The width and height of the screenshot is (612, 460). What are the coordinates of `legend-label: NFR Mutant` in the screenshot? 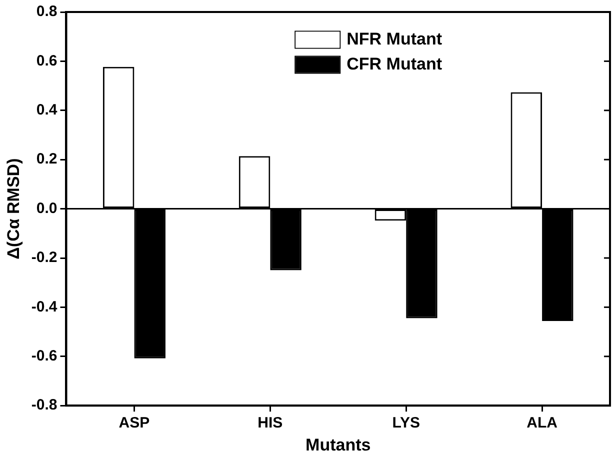 It's located at (394, 38).